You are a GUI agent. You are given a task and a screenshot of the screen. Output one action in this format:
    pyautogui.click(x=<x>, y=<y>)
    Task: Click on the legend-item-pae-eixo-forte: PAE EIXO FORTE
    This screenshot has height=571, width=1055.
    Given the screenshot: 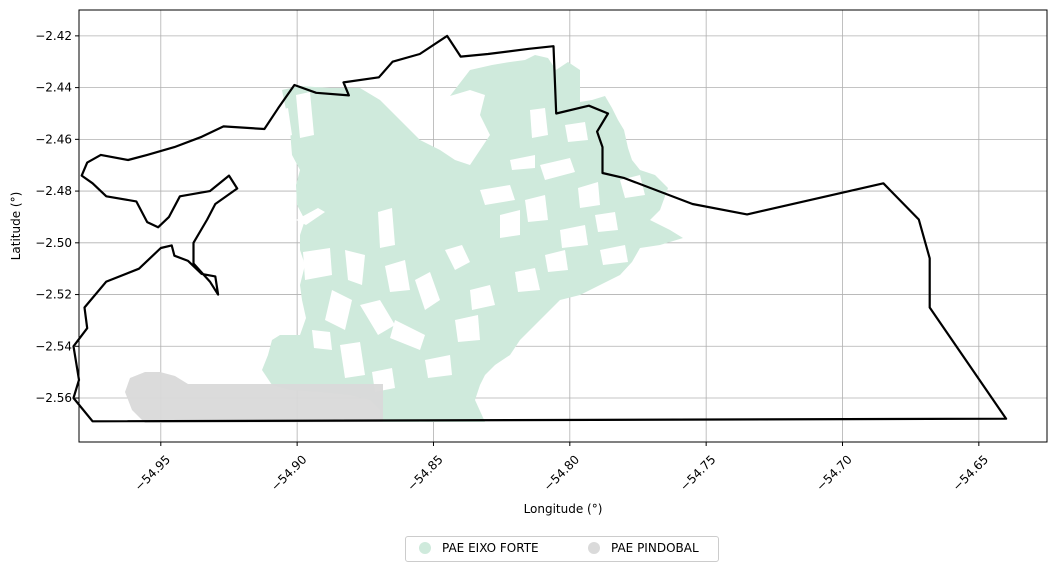 What is the action you would take?
    pyautogui.click(x=479, y=548)
    